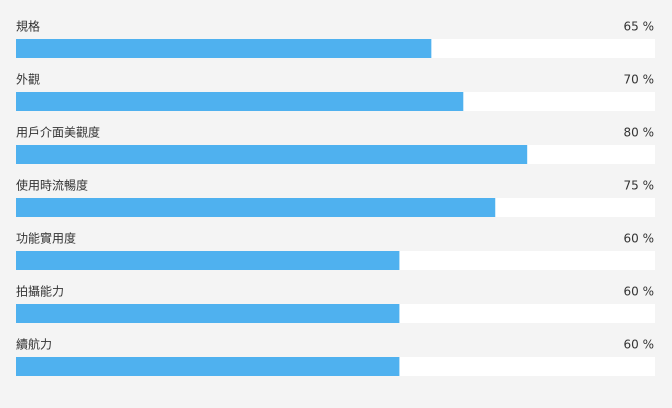  I want to click on value-label: 75 %, so click(639, 186).